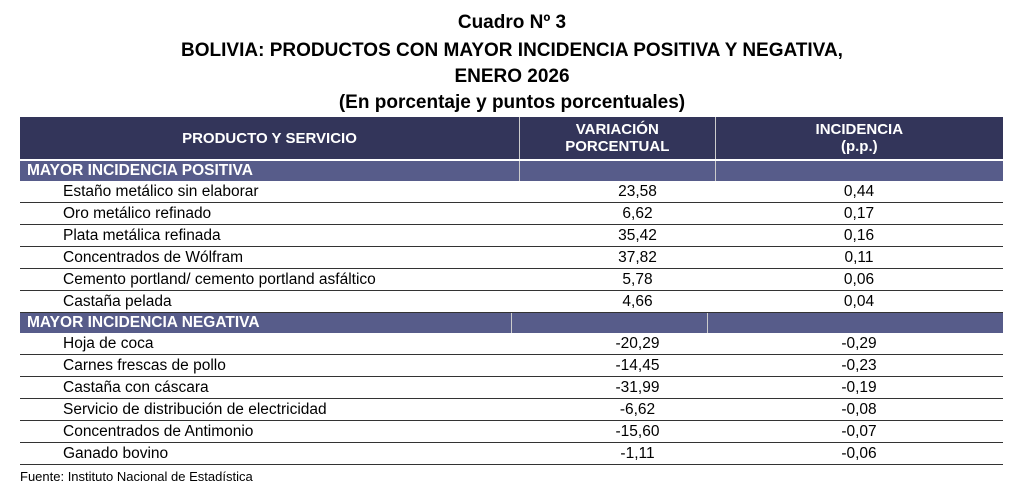  Describe the element at coordinates (859, 279) in the screenshot. I see `incidence-value: 0,06` at that location.